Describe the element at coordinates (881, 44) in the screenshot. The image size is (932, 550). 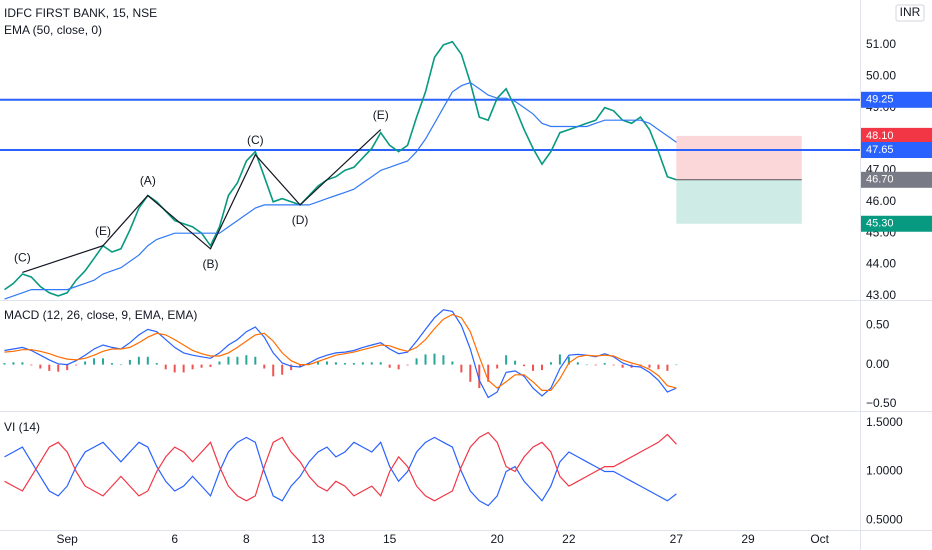
I see `y-tick-label: 51.00` at that location.